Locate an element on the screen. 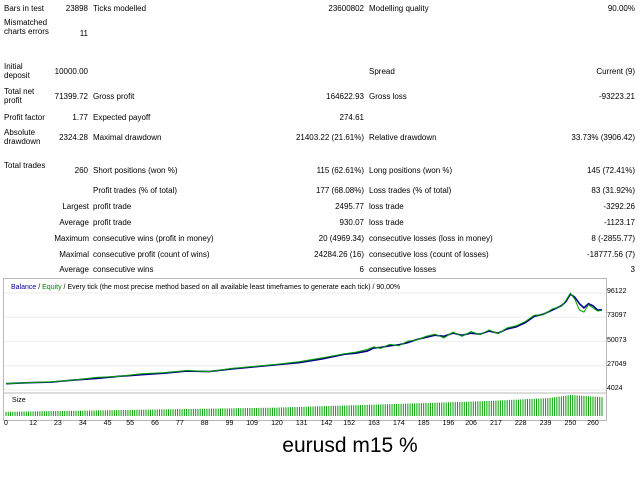 The width and height of the screenshot is (640, 480). x-tick-label: 217 is located at coordinates (496, 423).